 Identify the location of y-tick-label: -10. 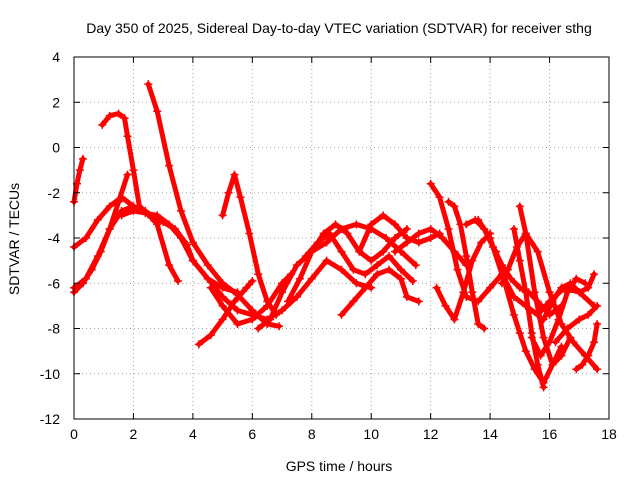
(50, 374).